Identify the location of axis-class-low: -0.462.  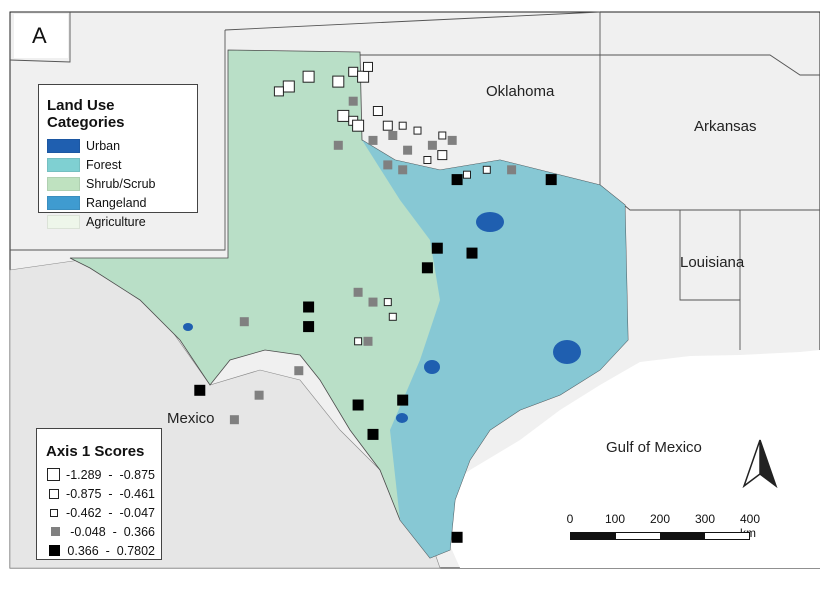
(84, 512).